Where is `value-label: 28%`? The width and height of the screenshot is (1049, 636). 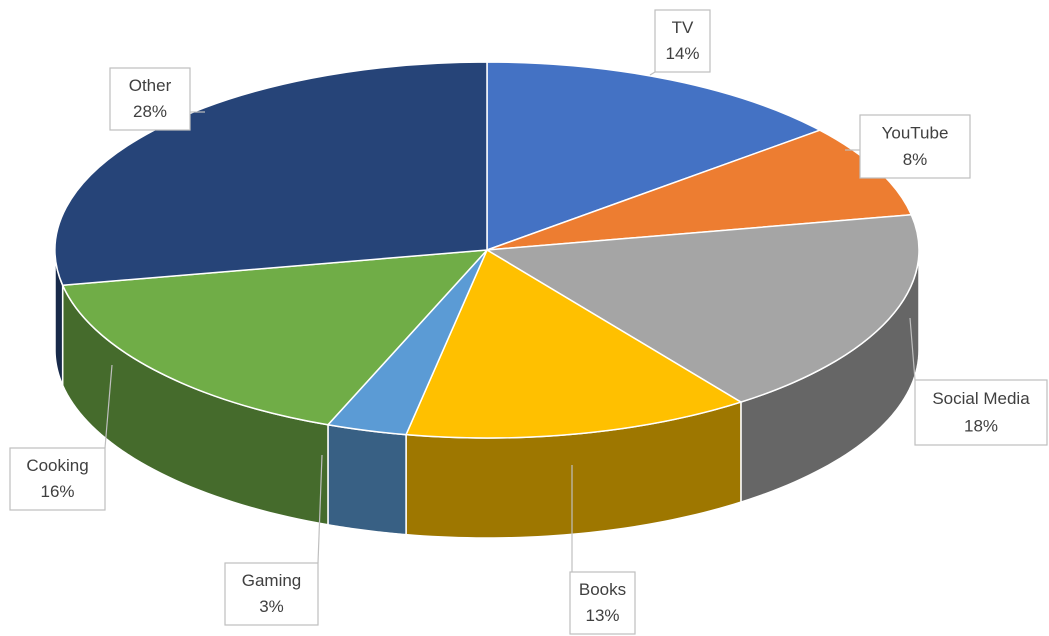
value-label: 28% is located at coordinates (150, 111).